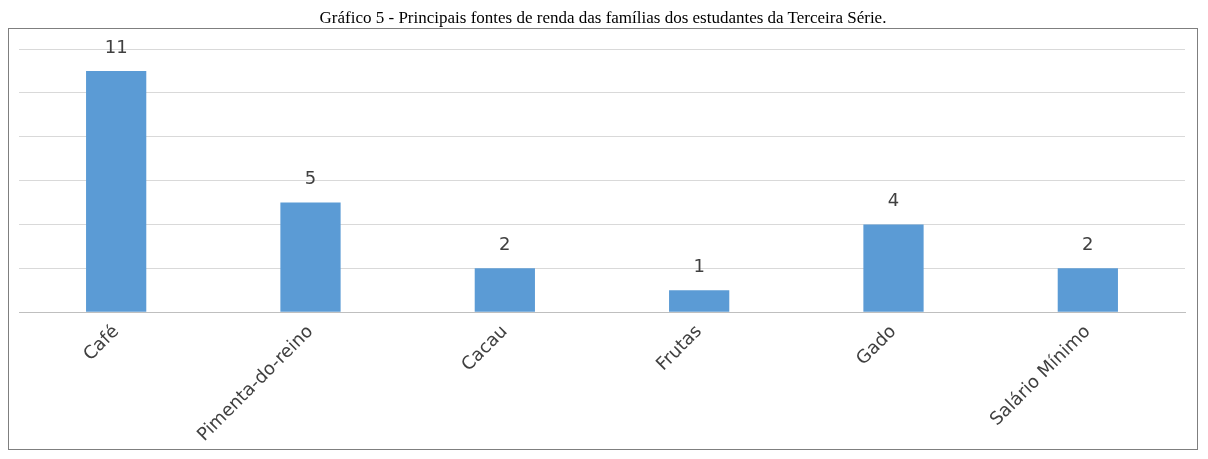 Image resolution: width=1208 pixels, height=459 pixels. I want to click on data-label: 1, so click(699, 265).